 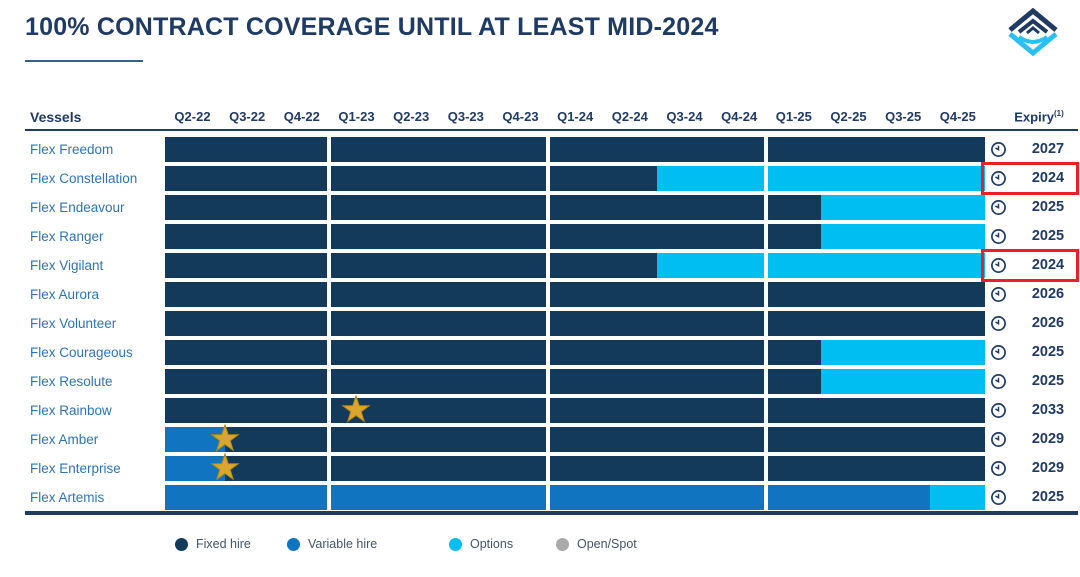 What do you see at coordinates (1048, 381) in the screenshot?
I see `expiry-year: 2025` at bounding box center [1048, 381].